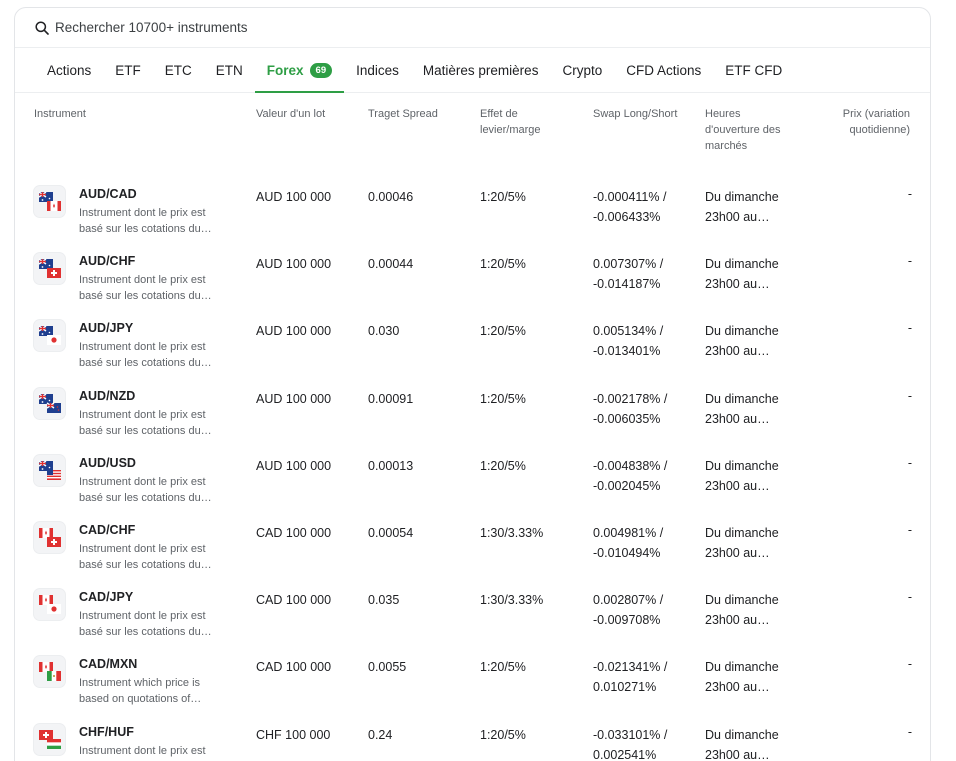  Describe the element at coordinates (107, 261) in the screenshot. I see `instrument-symbol: AUD/CHF` at that location.